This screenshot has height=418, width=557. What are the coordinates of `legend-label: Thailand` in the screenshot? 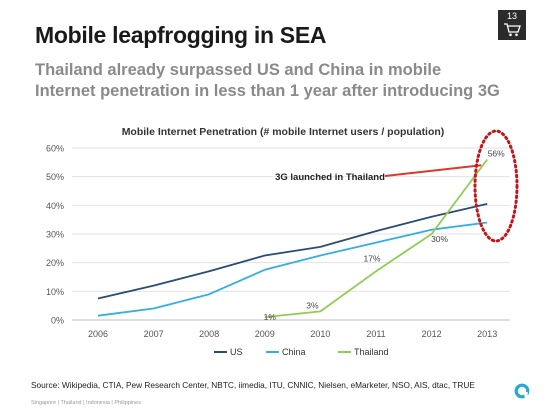 It's located at (371, 352).